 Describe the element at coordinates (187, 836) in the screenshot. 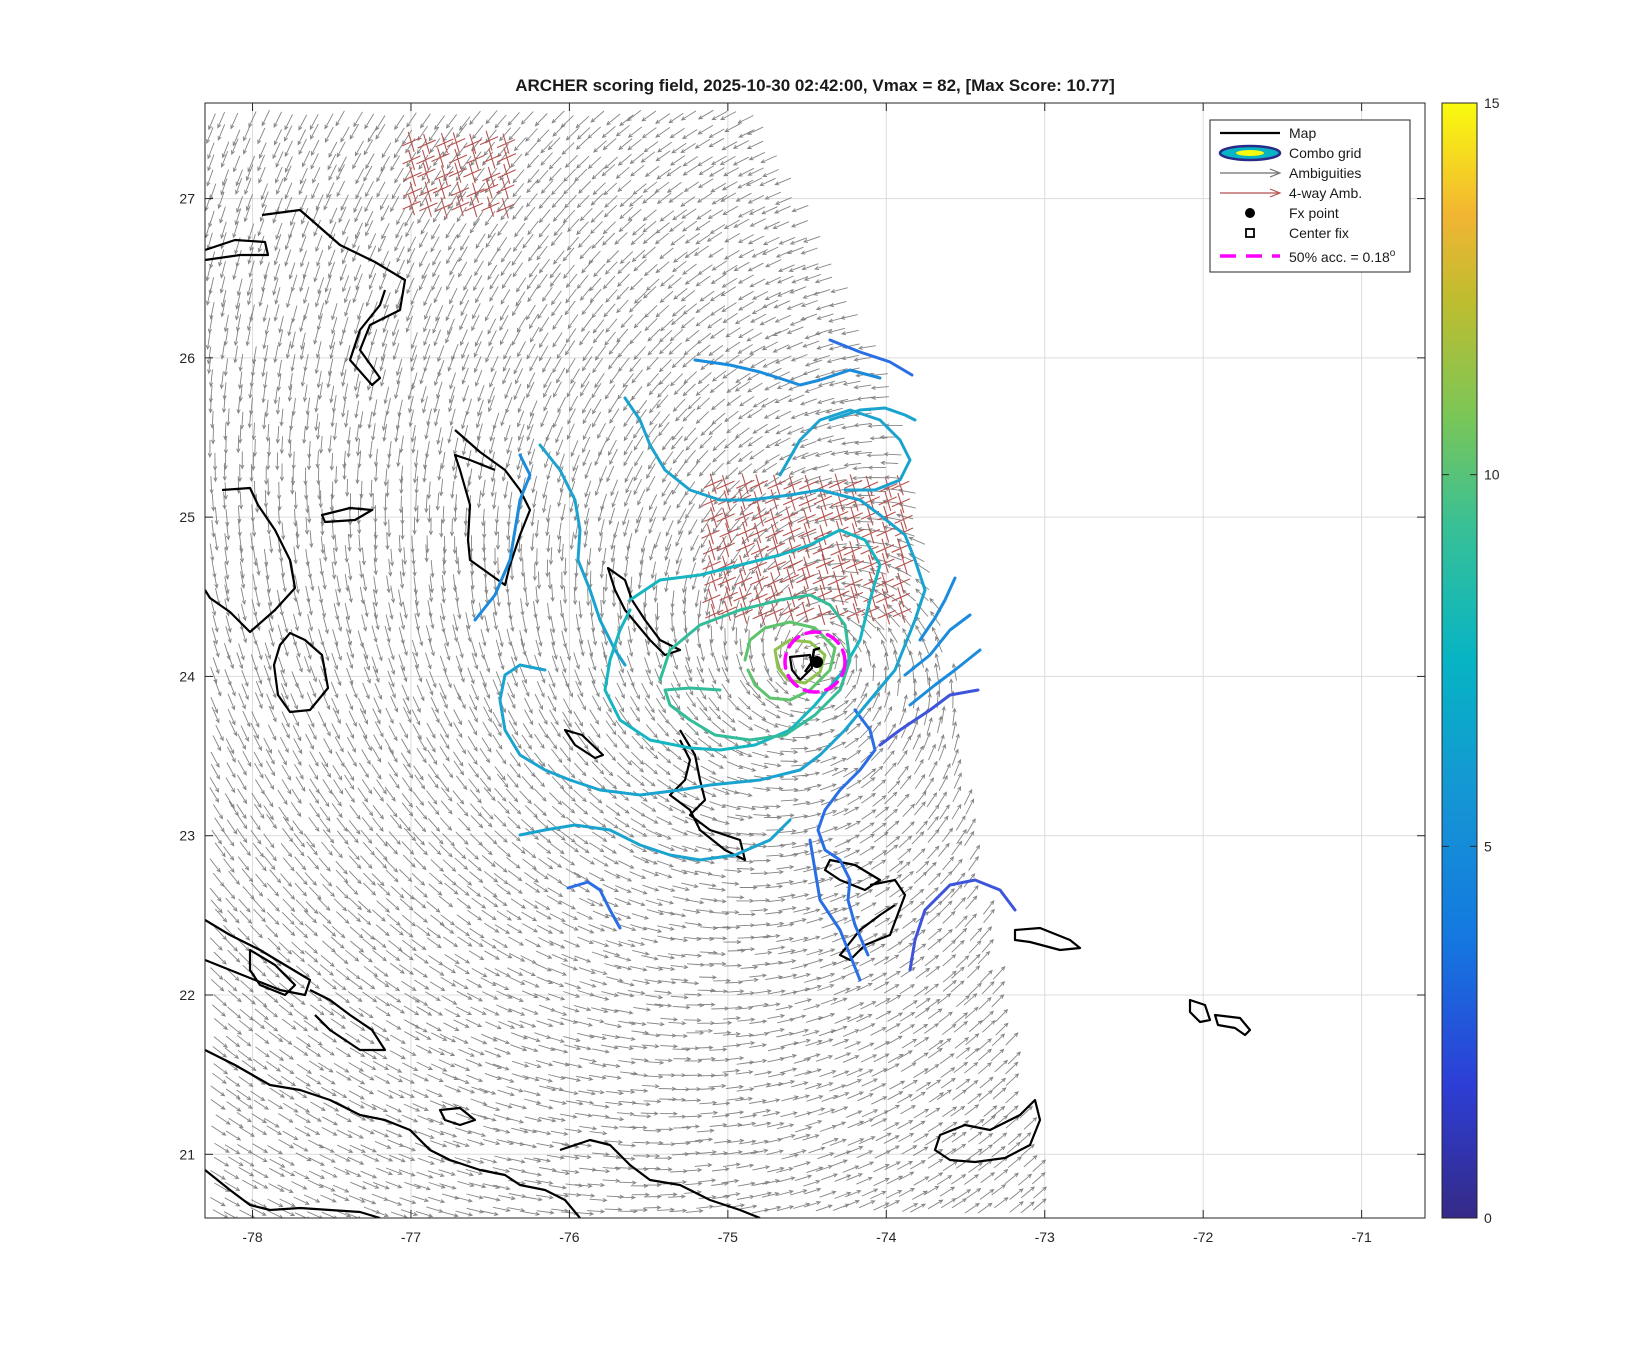

I see `y-tick-label: 23` at that location.